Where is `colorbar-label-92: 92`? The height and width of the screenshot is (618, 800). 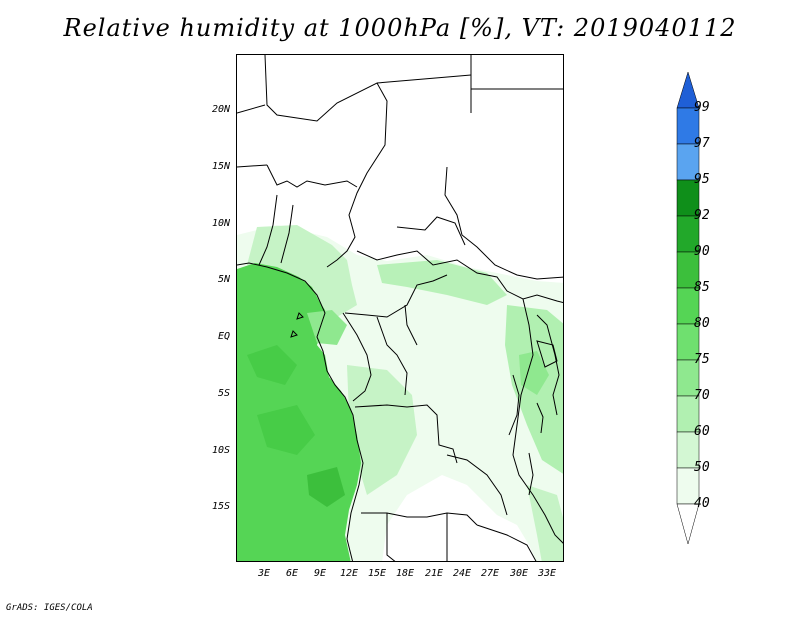 colorbar-label-92: 92 is located at coordinates (702, 215).